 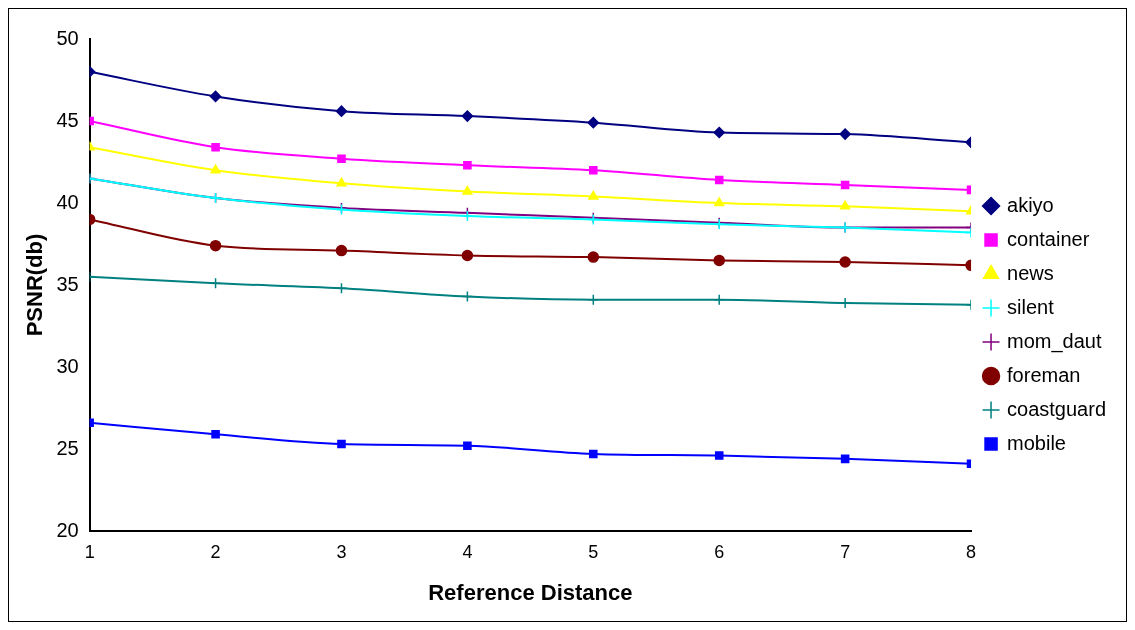 I want to click on legend-label: akiyo, so click(x=1030, y=204).